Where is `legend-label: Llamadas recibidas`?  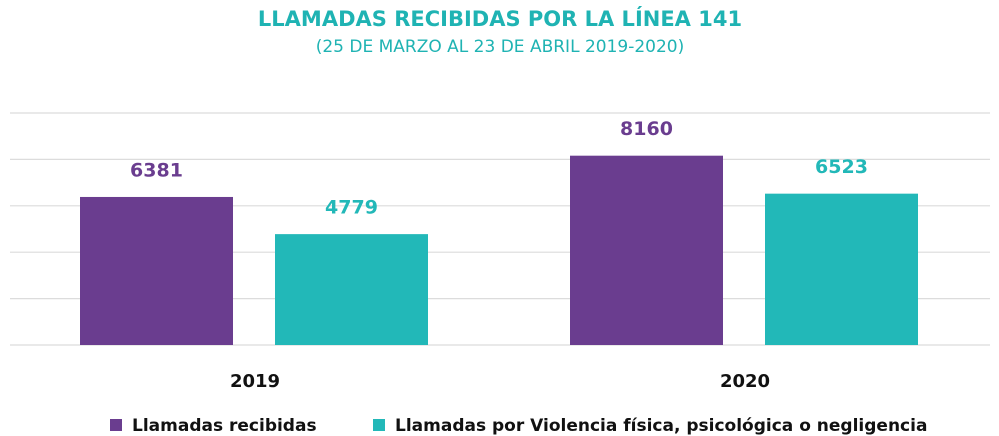 legend-label: Llamadas recibidas is located at coordinates (224, 426).